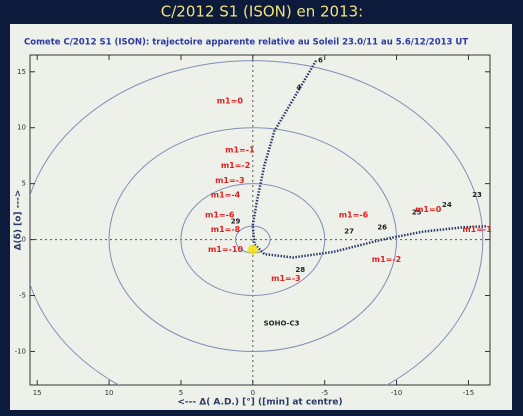 This screenshot has height=416, width=523. Describe the element at coordinates (298, 87) in the screenshot. I see `annotation: 4` at that location.